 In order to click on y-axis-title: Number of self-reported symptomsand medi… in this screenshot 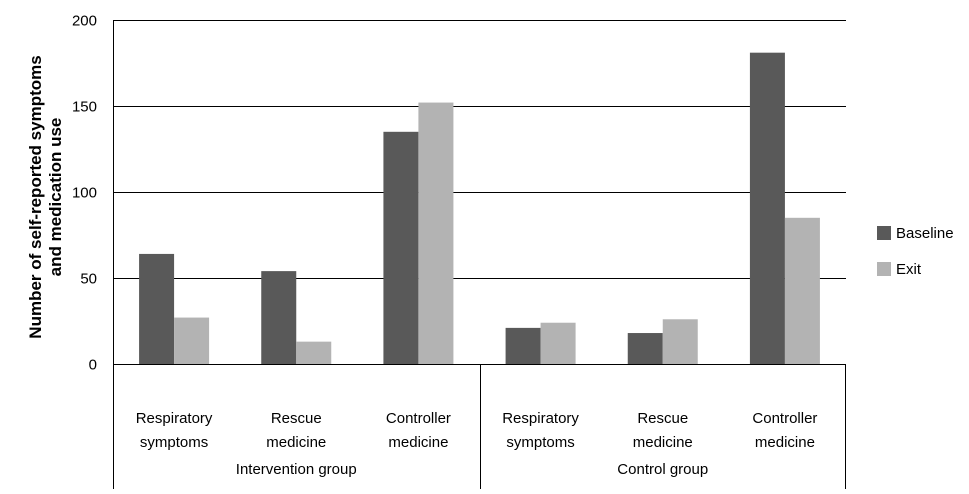, I will do `click(45, 196)`.